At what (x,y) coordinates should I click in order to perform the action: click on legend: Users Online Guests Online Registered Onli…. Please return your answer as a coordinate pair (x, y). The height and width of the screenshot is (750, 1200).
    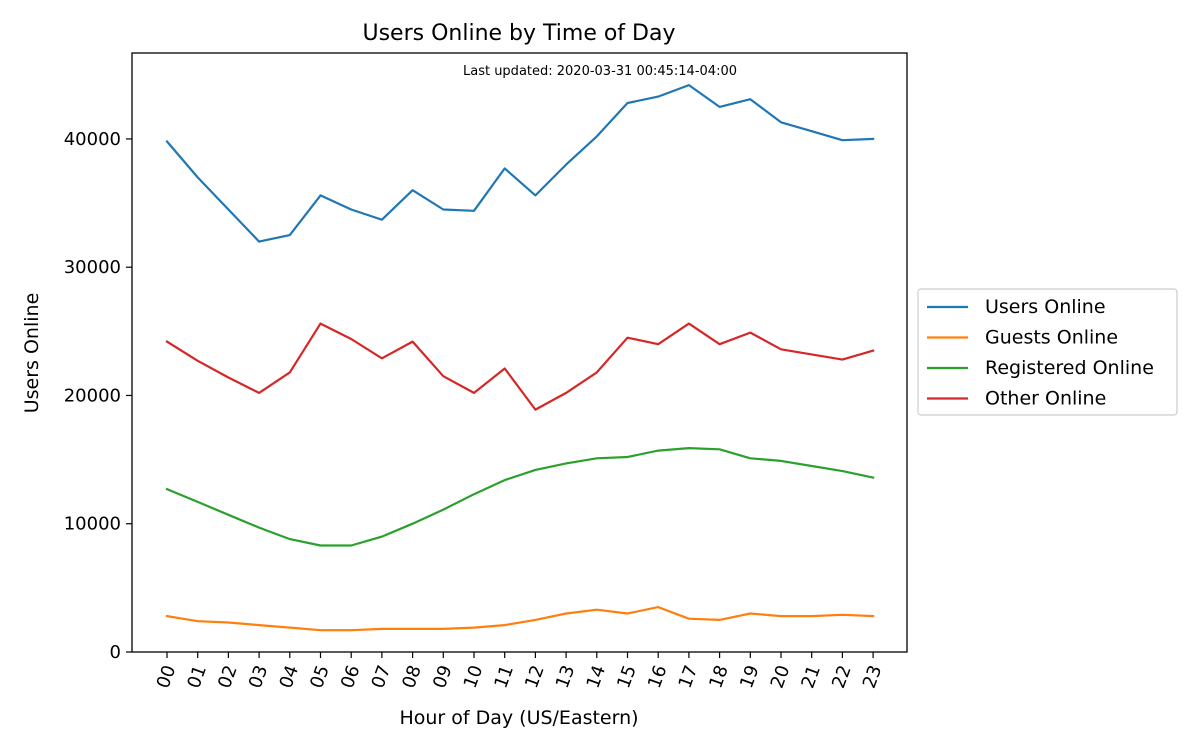
    Looking at the image, I should click on (1047, 352).